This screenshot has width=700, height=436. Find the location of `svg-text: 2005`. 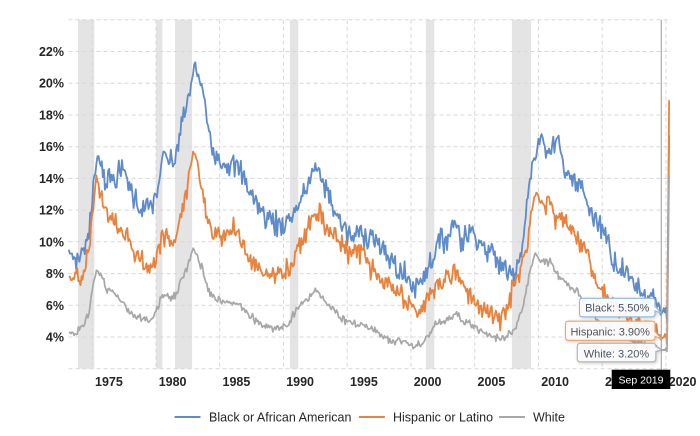

svg-text: 2005 is located at coordinates (492, 382).